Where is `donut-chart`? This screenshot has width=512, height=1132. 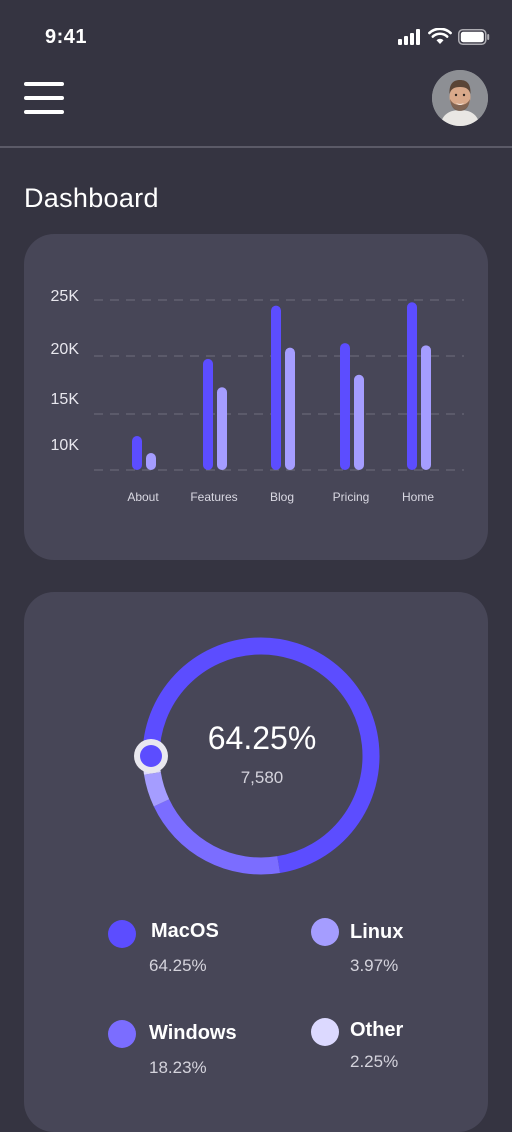
donut-chart is located at coordinates (257, 756).